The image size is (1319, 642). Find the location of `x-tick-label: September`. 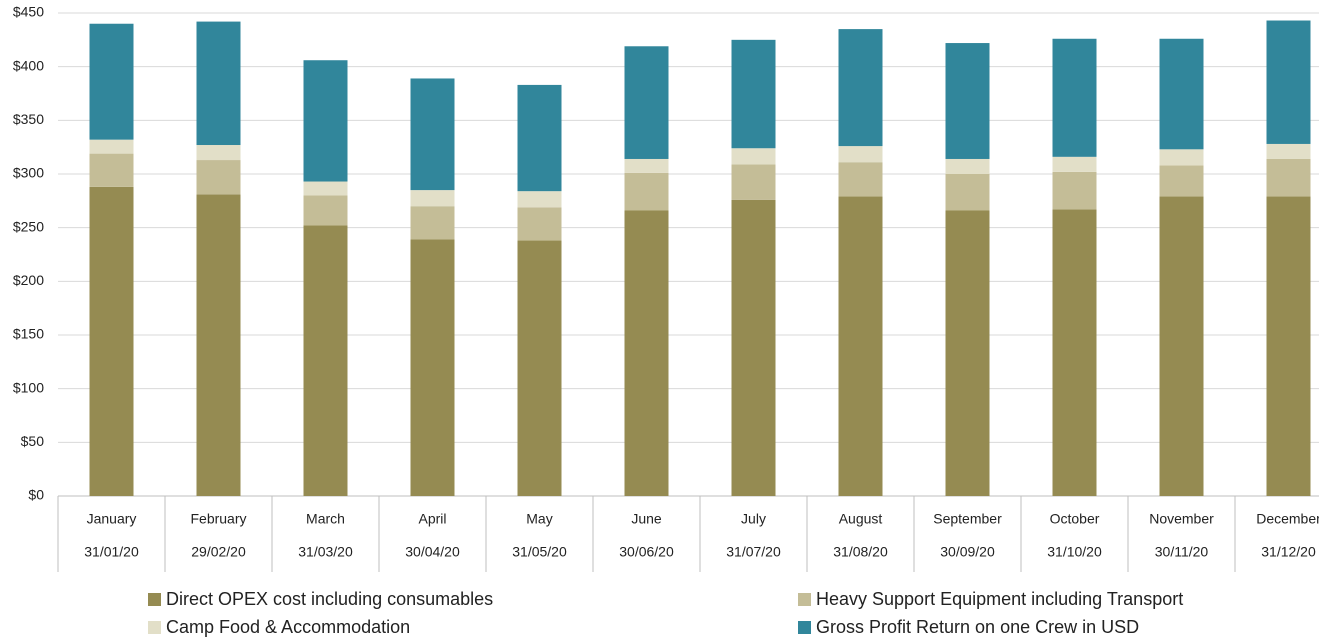

x-tick-label: September is located at coordinates (967, 519).